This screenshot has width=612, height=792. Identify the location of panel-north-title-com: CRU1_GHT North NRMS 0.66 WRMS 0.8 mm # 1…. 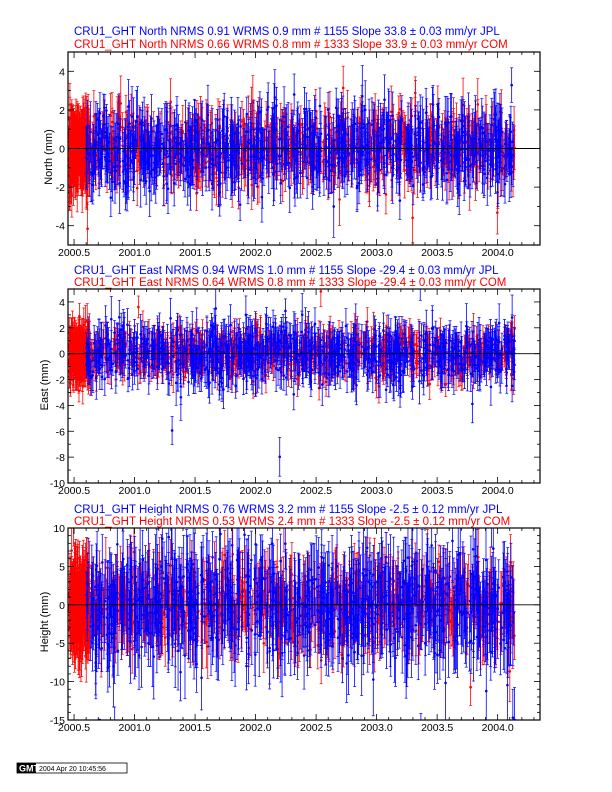
(291, 45).